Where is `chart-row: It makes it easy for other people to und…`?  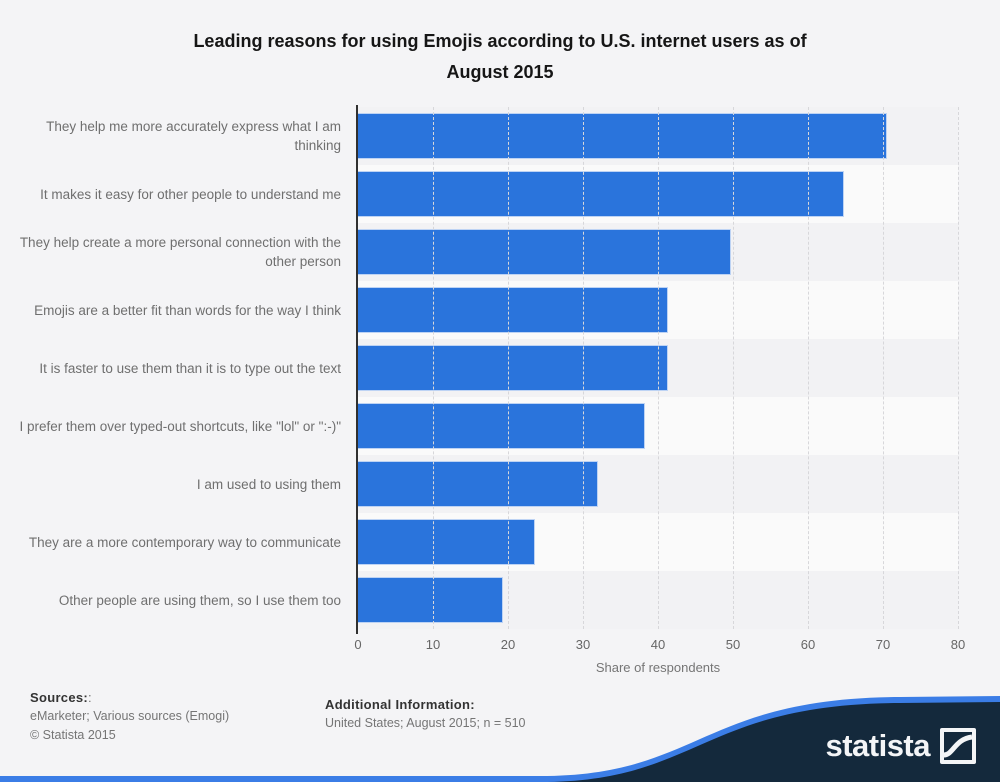 chart-row: It makes it easy for other people to und… is located at coordinates (479, 194).